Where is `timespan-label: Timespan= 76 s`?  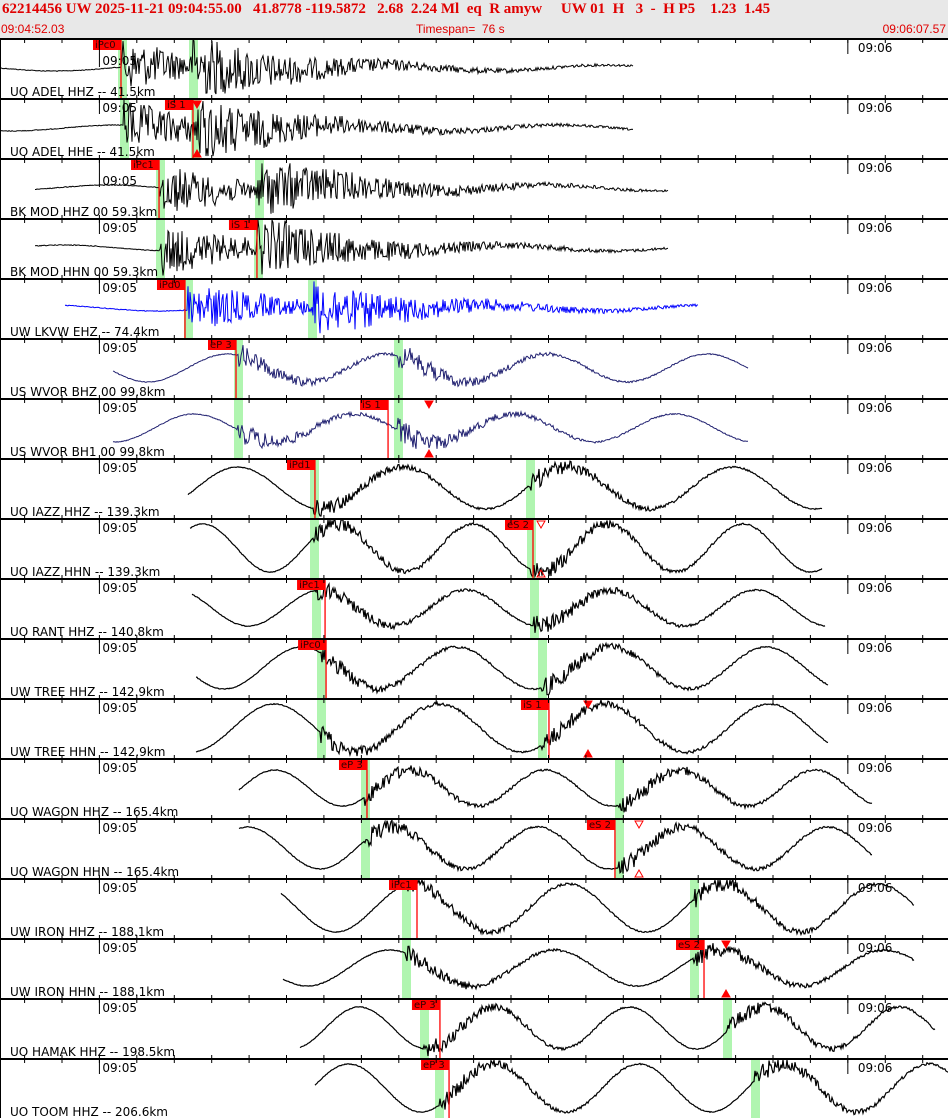
timespan-label: Timespan= 76 s is located at coordinates (460, 29).